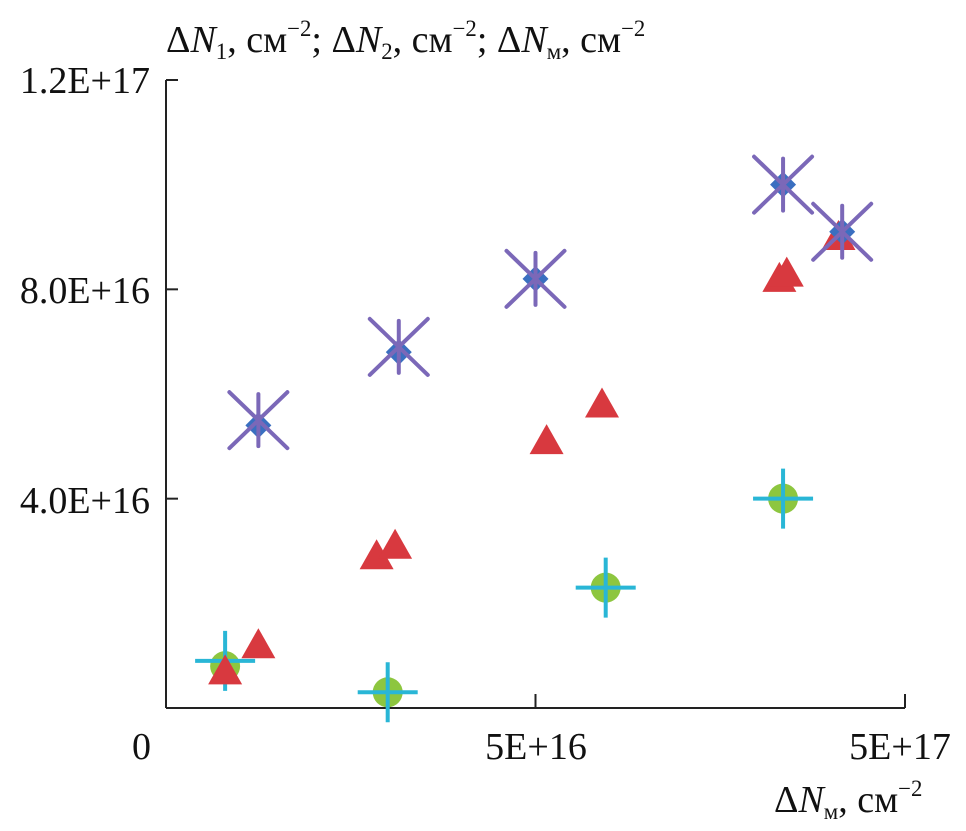  What do you see at coordinates (84, 291) in the screenshot?
I see `y-tick-label: 8.0E+16` at bounding box center [84, 291].